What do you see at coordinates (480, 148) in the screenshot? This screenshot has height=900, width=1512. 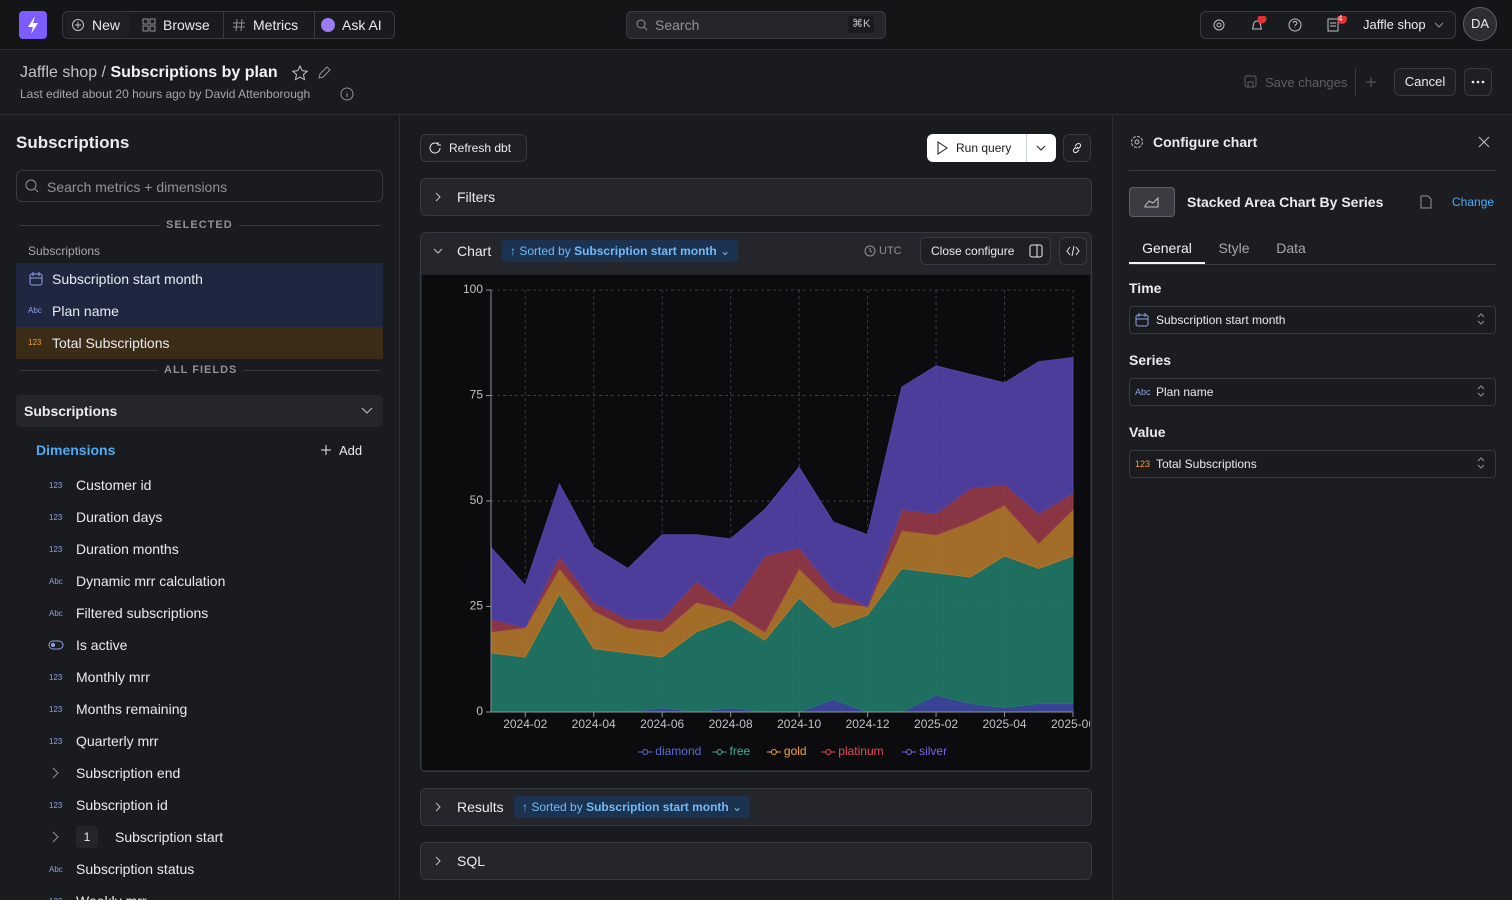 I see `refresh-label: Refresh dbt` at bounding box center [480, 148].